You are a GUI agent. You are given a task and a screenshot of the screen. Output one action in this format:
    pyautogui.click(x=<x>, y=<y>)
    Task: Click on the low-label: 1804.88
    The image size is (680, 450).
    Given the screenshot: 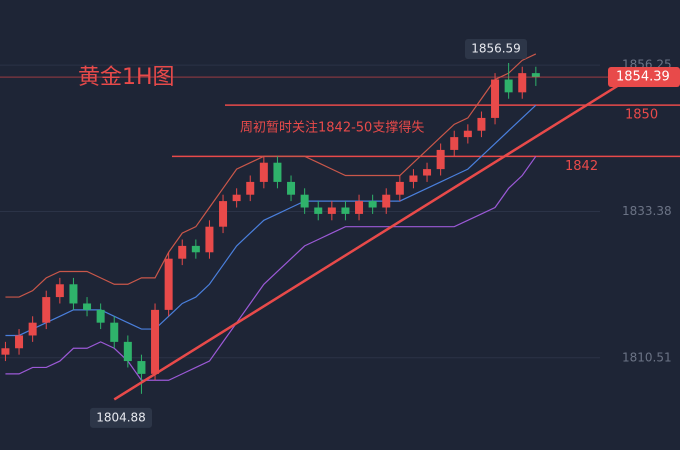 What is the action you would take?
    pyautogui.click(x=121, y=417)
    